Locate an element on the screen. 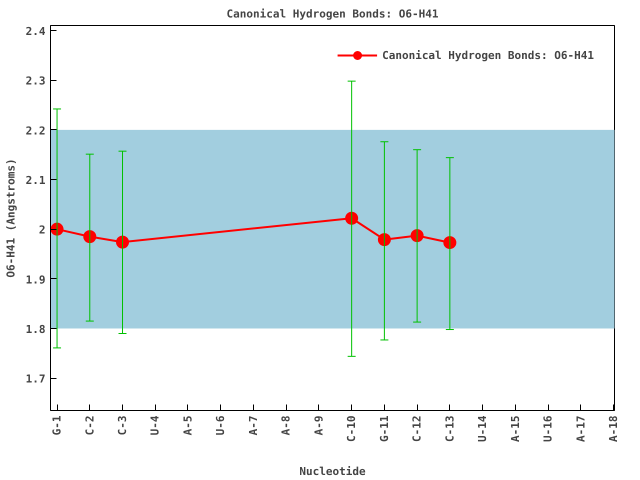 The width and height of the screenshot is (640, 480). x-tick-label: G-11 is located at coordinates (384, 428).